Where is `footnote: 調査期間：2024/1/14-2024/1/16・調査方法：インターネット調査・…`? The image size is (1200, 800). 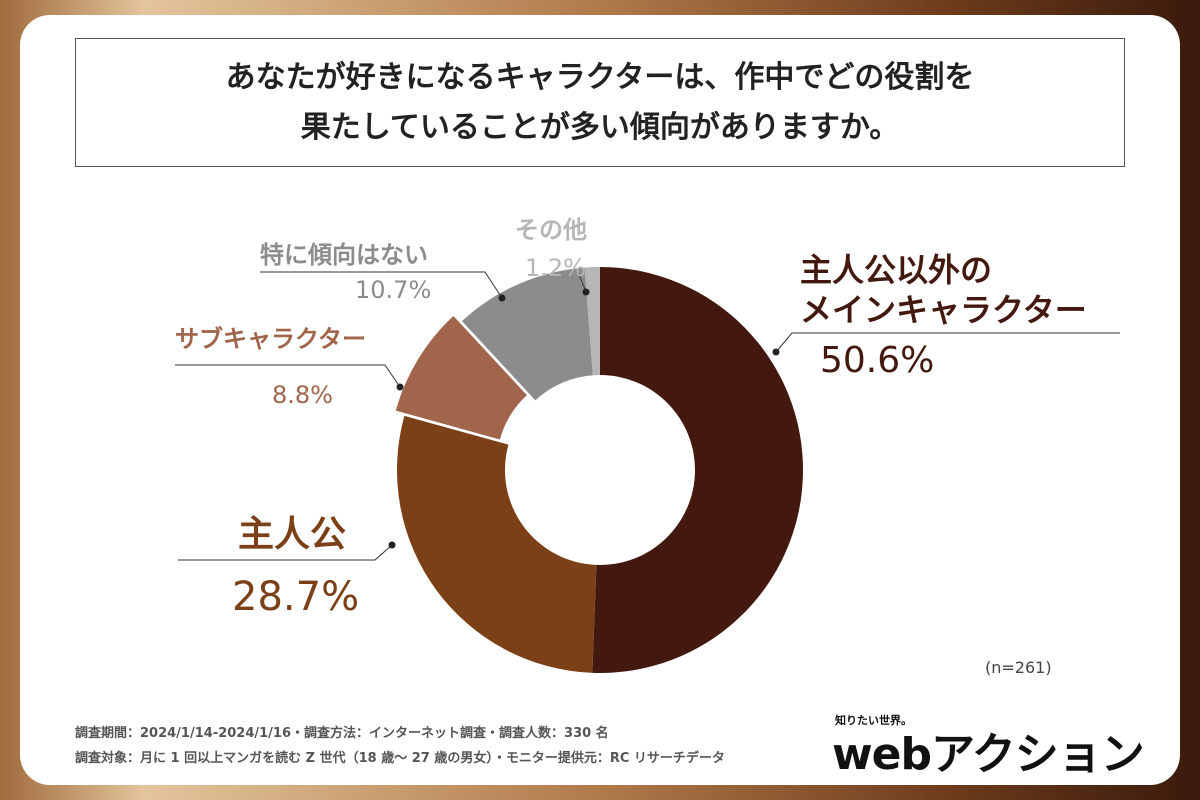
footnote: 調査期間：2024/1/14-2024/1/16・調査方法：インターネット調査・… is located at coordinates (342, 733).